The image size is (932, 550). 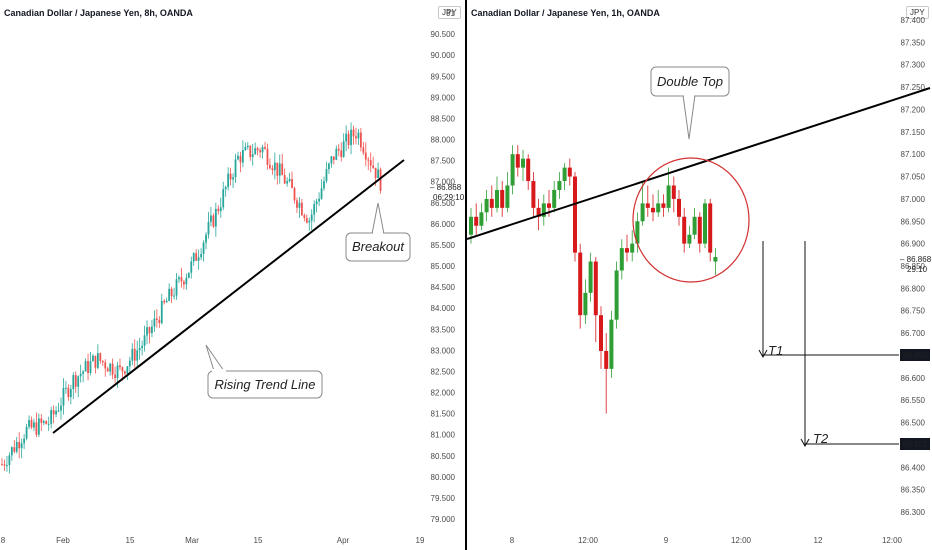 I want to click on t1-price-badge-bg, so click(x=915, y=355).